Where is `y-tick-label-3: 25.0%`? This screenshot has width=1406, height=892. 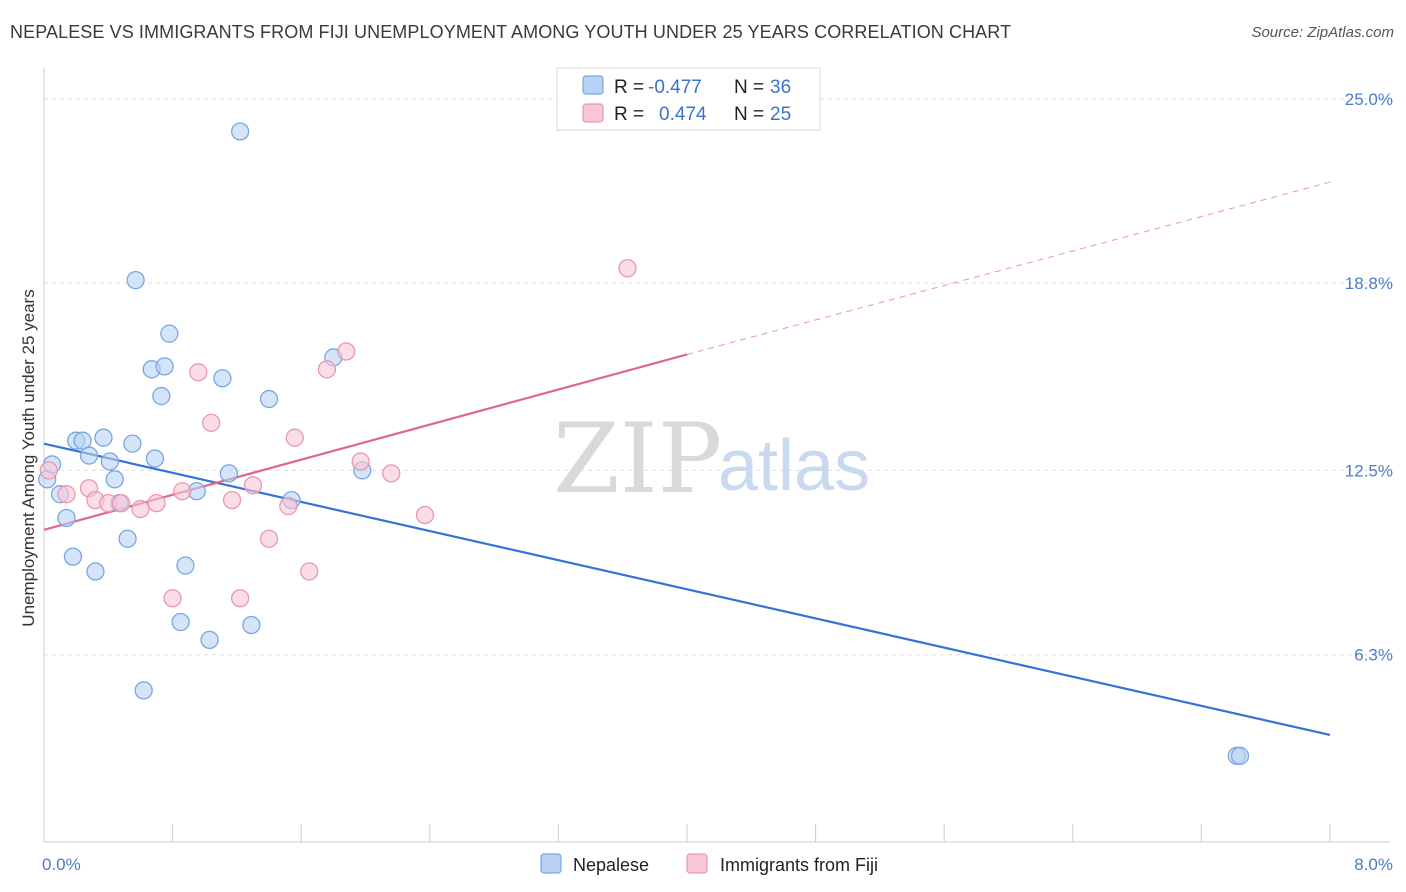 y-tick-label-3: 25.0% is located at coordinates (1369, 99).